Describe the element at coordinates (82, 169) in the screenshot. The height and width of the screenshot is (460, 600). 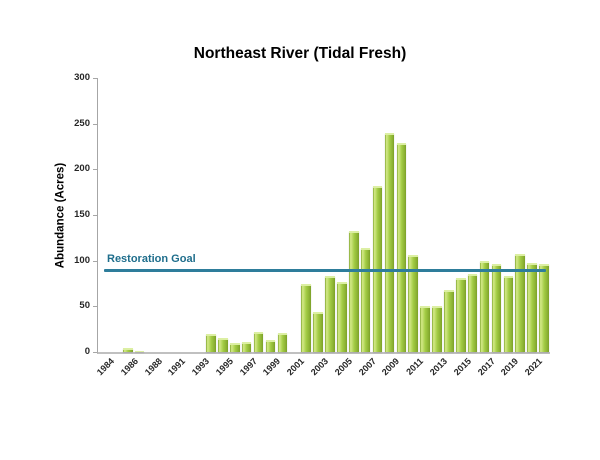
I see `y-tick-label: 200` at that location.